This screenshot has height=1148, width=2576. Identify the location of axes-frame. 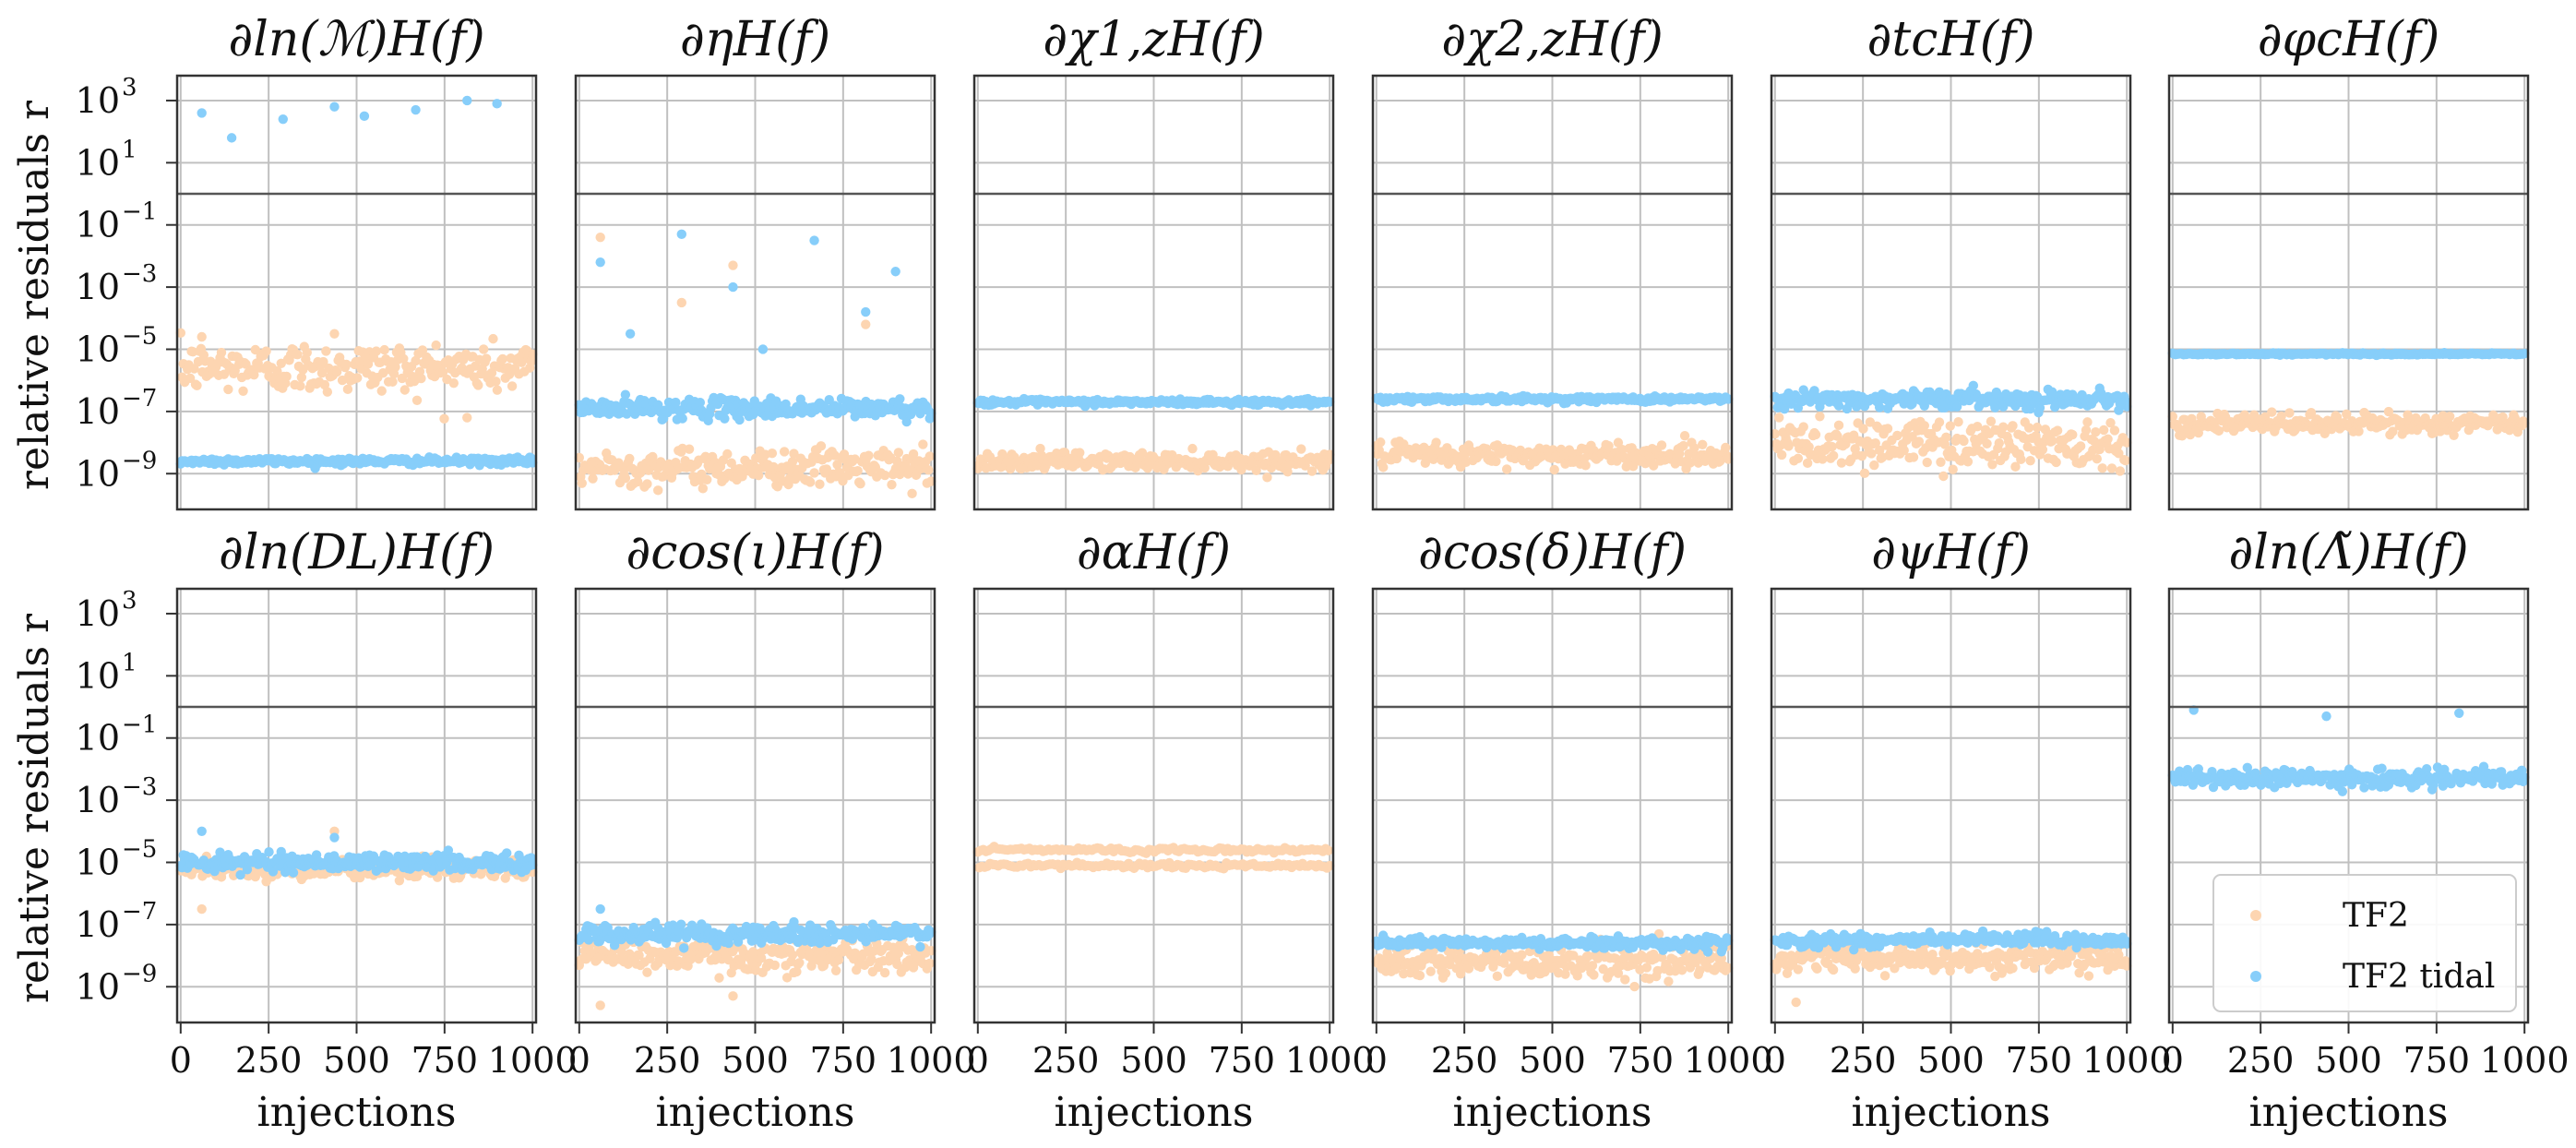
(1154, 292).